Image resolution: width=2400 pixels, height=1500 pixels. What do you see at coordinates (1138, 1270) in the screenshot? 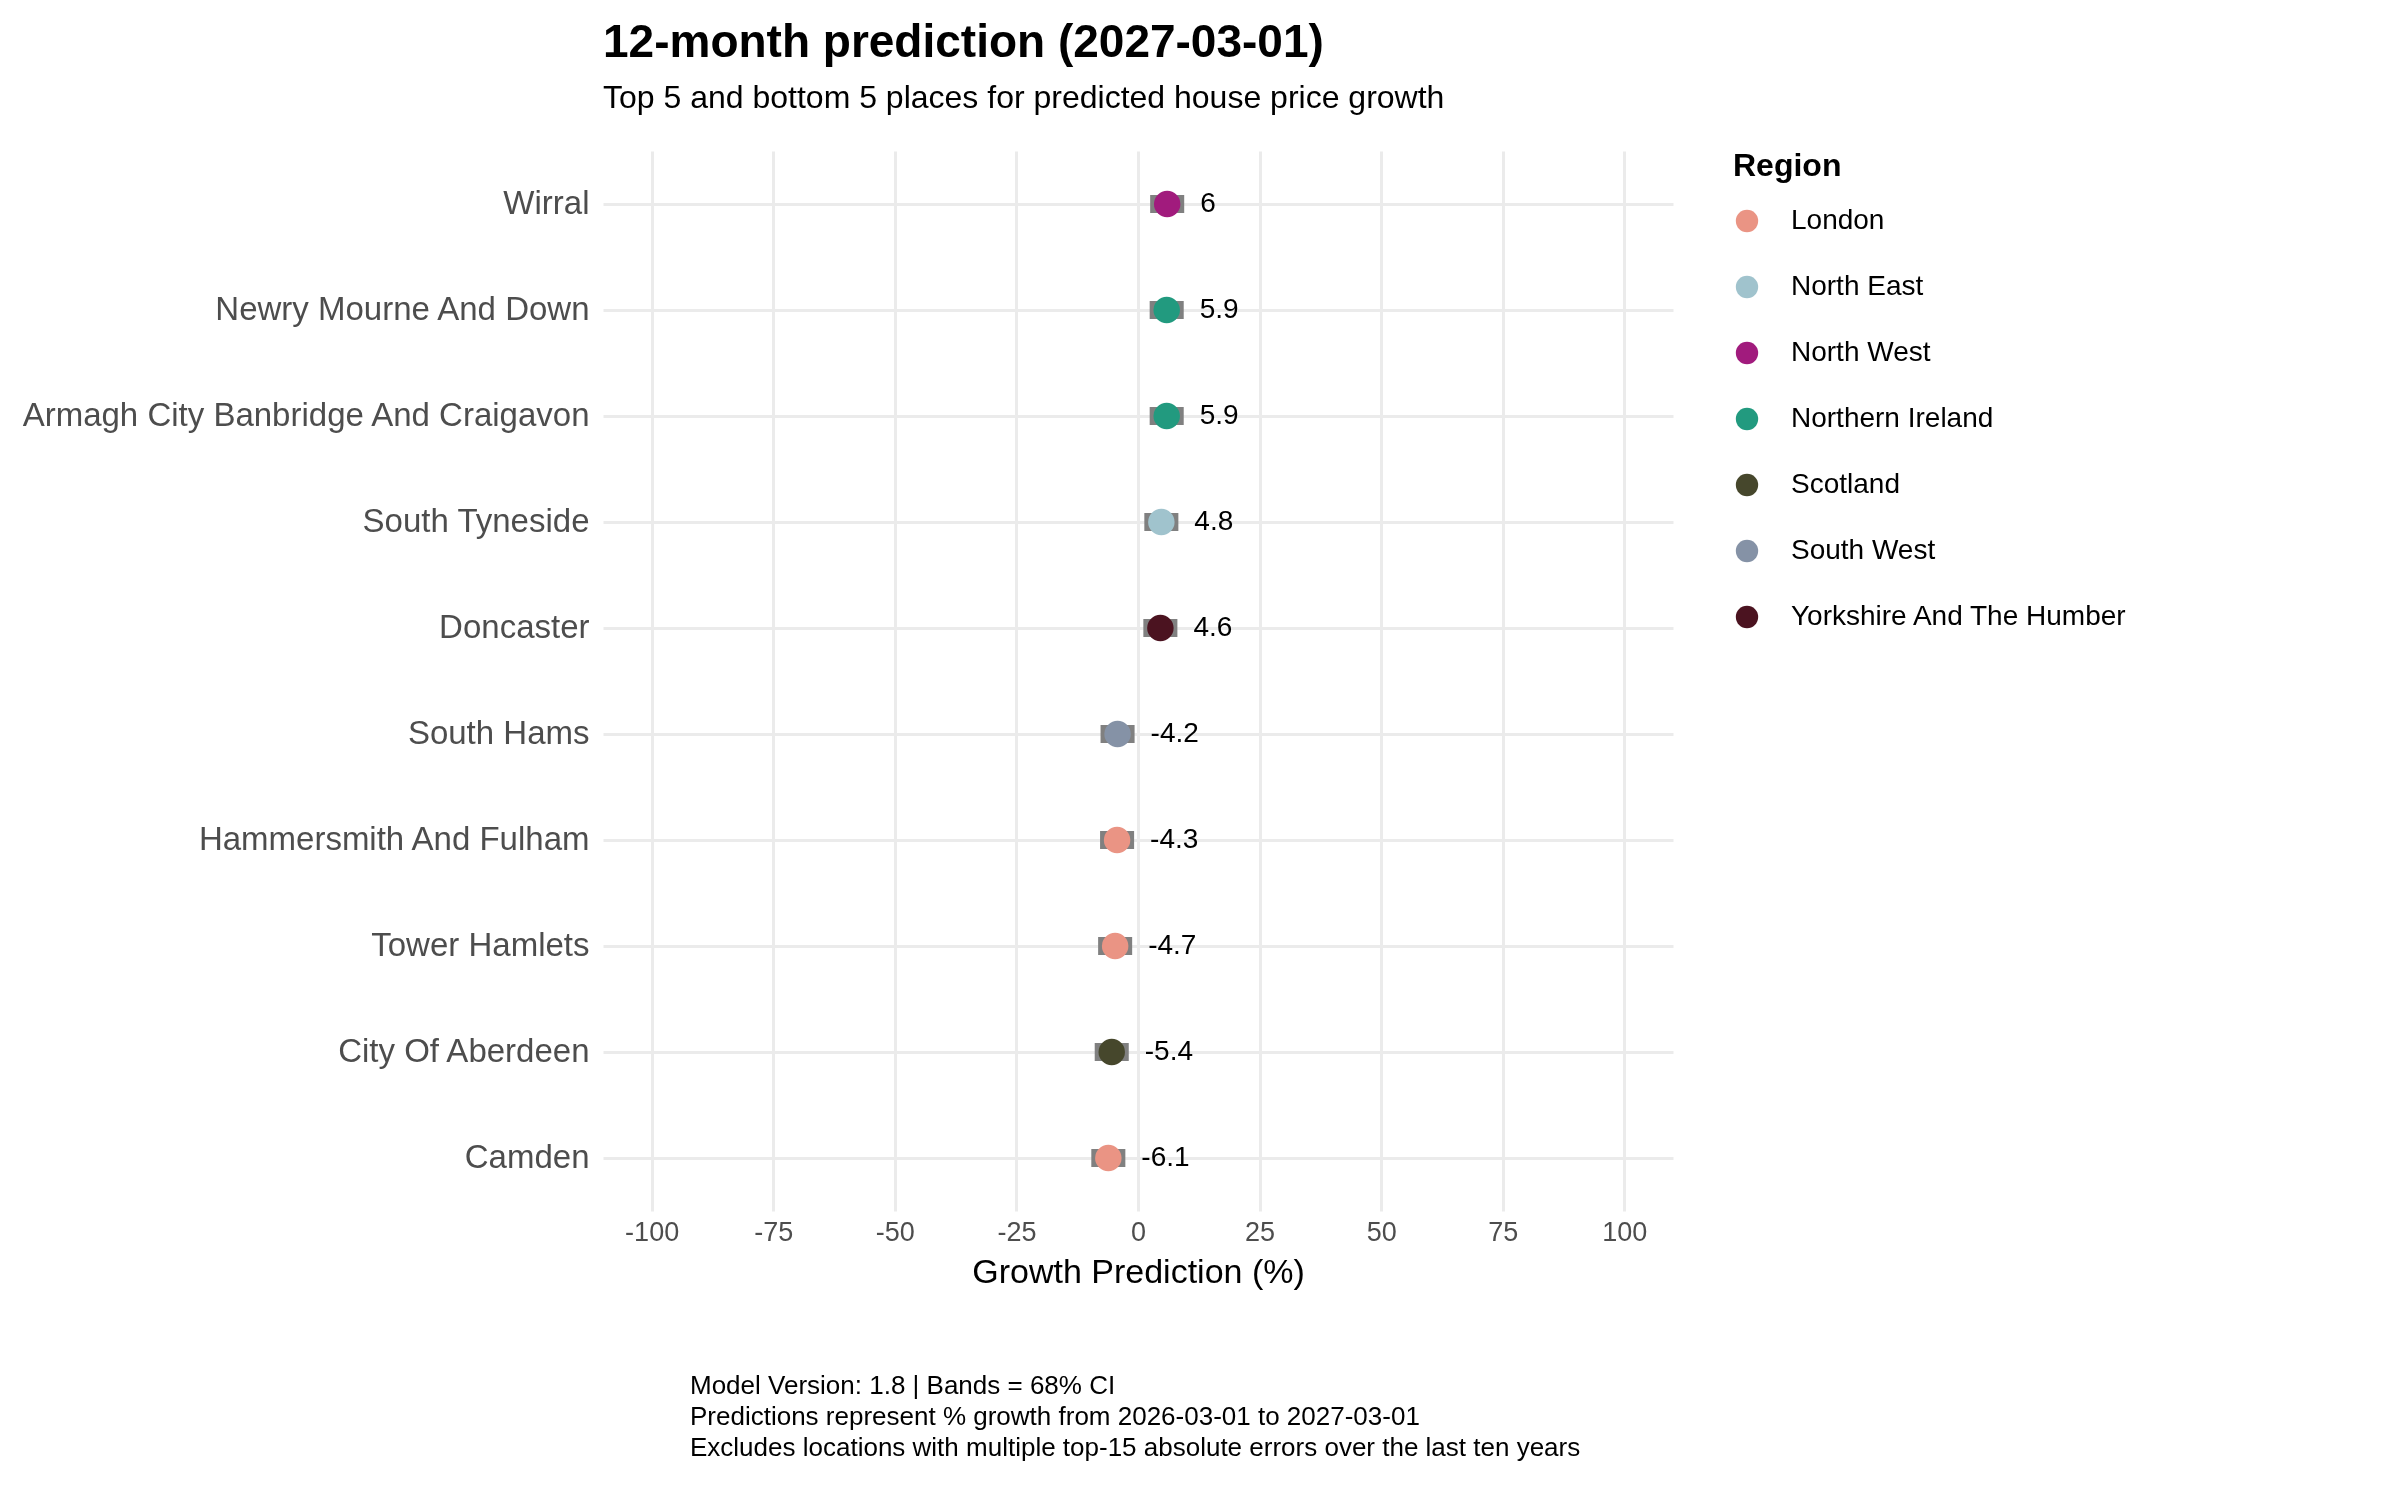
I see `x-axis-title: Growth Prediction (%)` at bounding box center [1138, 1270].